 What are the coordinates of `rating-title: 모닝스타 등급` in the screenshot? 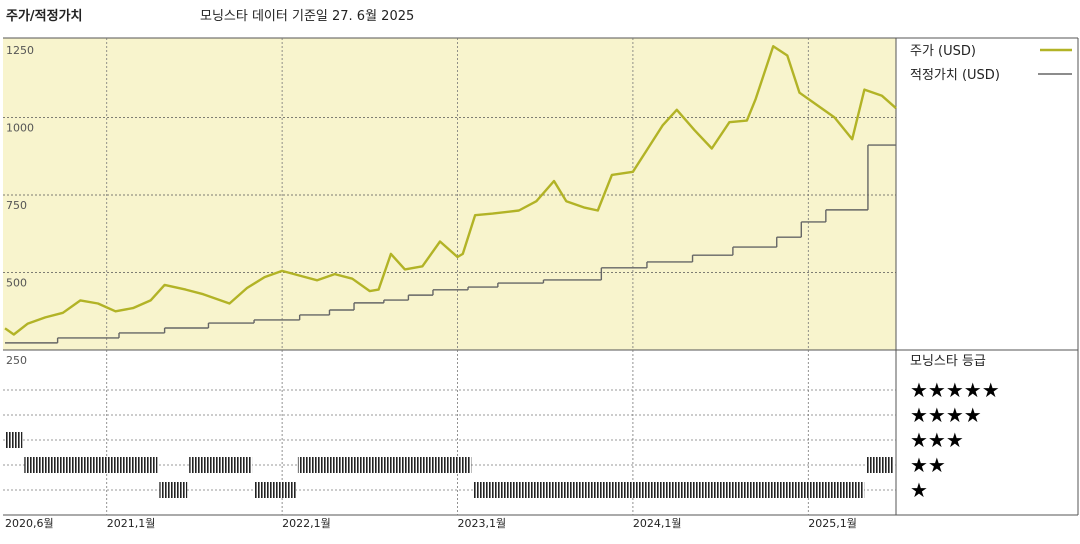 It's located at (948, 361).